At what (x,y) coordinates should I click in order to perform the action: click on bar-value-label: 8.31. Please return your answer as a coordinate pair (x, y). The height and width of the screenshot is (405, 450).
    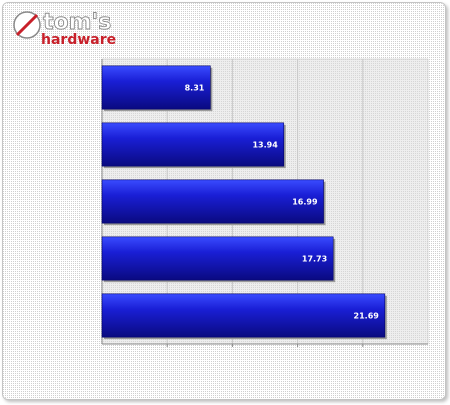
    Looking at the image, I should click on (195, 88).